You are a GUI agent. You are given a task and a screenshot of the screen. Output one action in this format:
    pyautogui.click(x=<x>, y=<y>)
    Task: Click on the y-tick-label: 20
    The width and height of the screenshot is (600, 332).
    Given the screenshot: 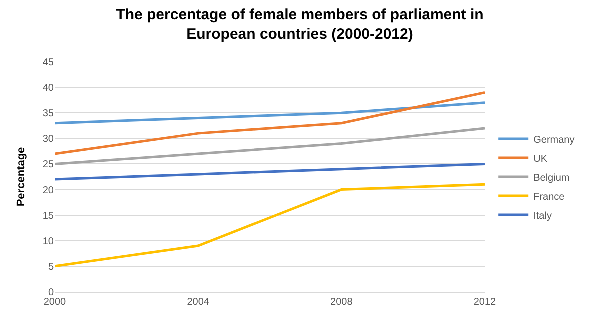 What is the action you would take?
    pyautogui.click(x=48, y=190)
    